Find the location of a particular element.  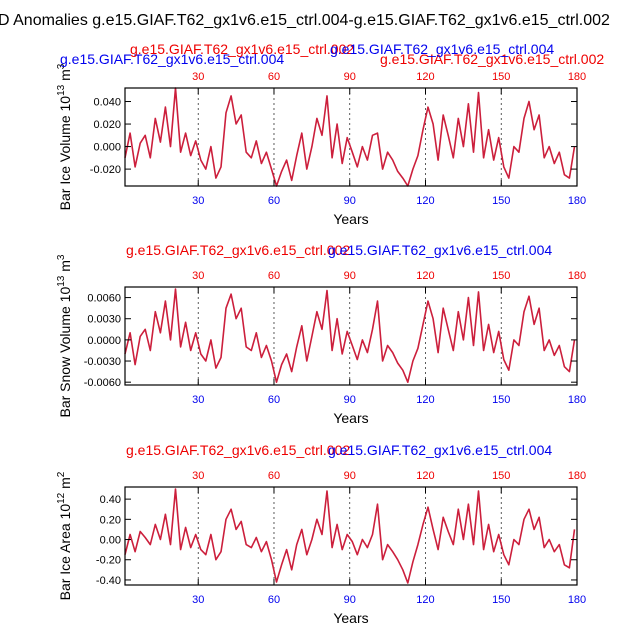

x-tick-top-label-snow-volume-0: 30 is located at coordinates (198, 276).